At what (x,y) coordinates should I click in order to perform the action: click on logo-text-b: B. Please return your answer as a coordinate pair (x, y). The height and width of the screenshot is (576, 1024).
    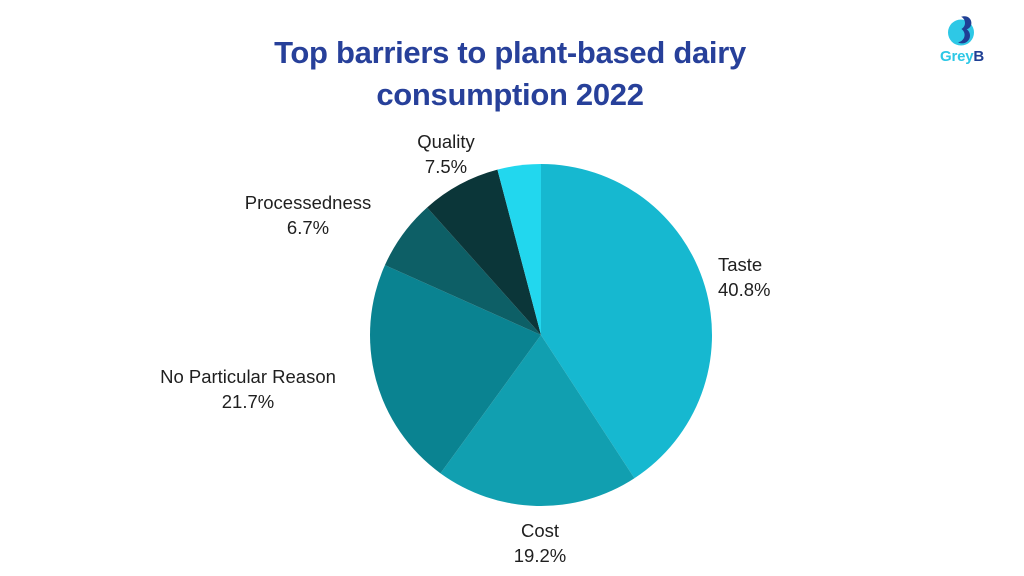
    Looking at the image, I should click on (979, 56).